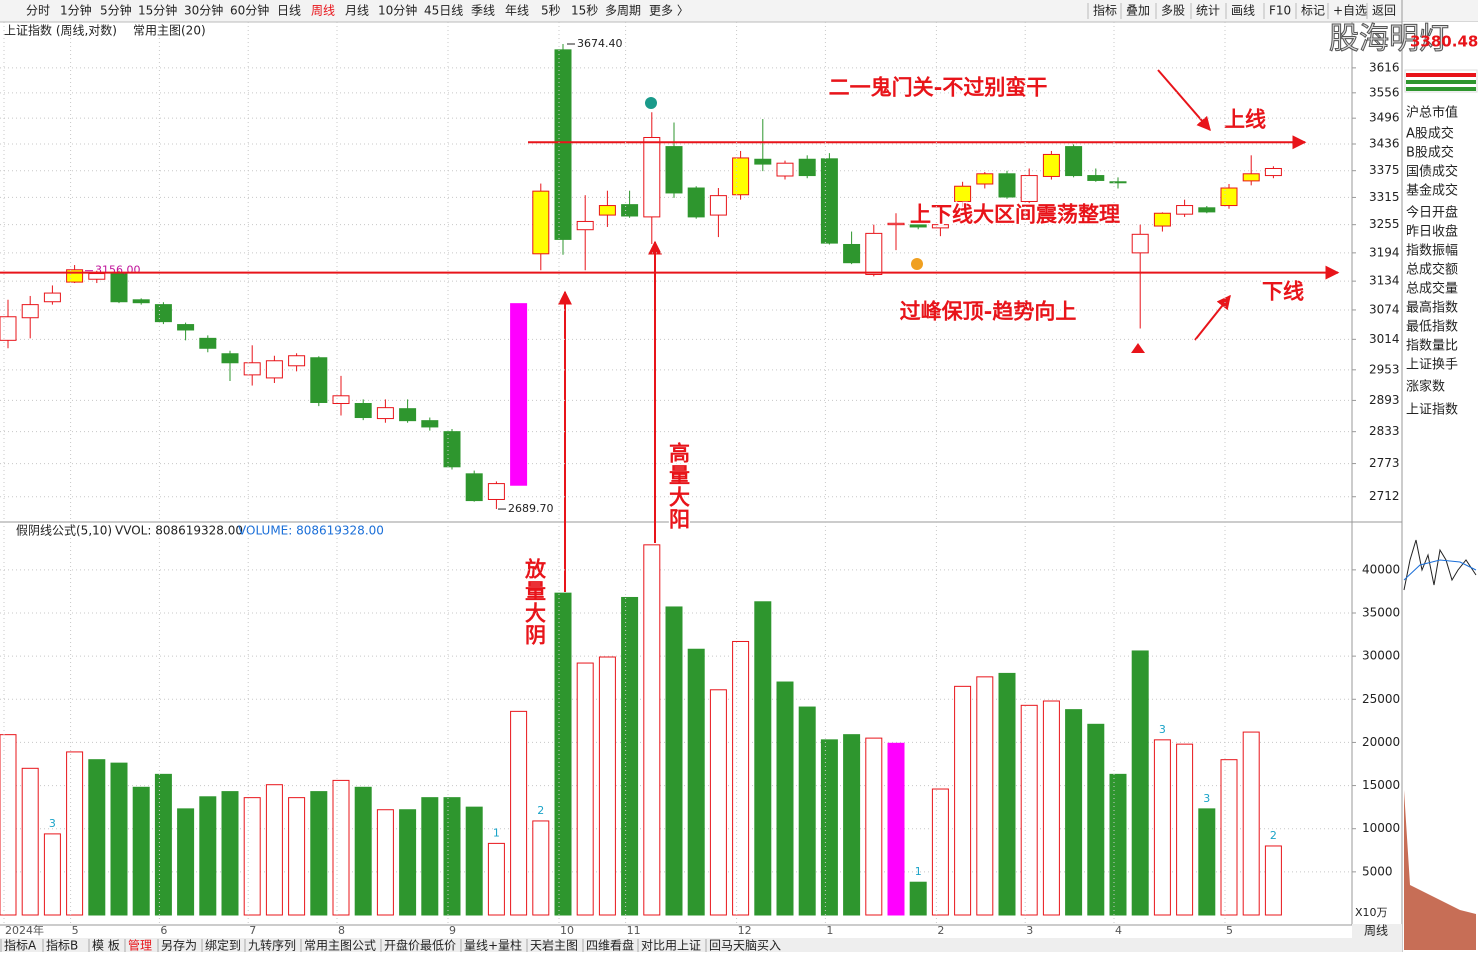  I want to click on sidebar-item: 上证换手, so click(1432, 365).